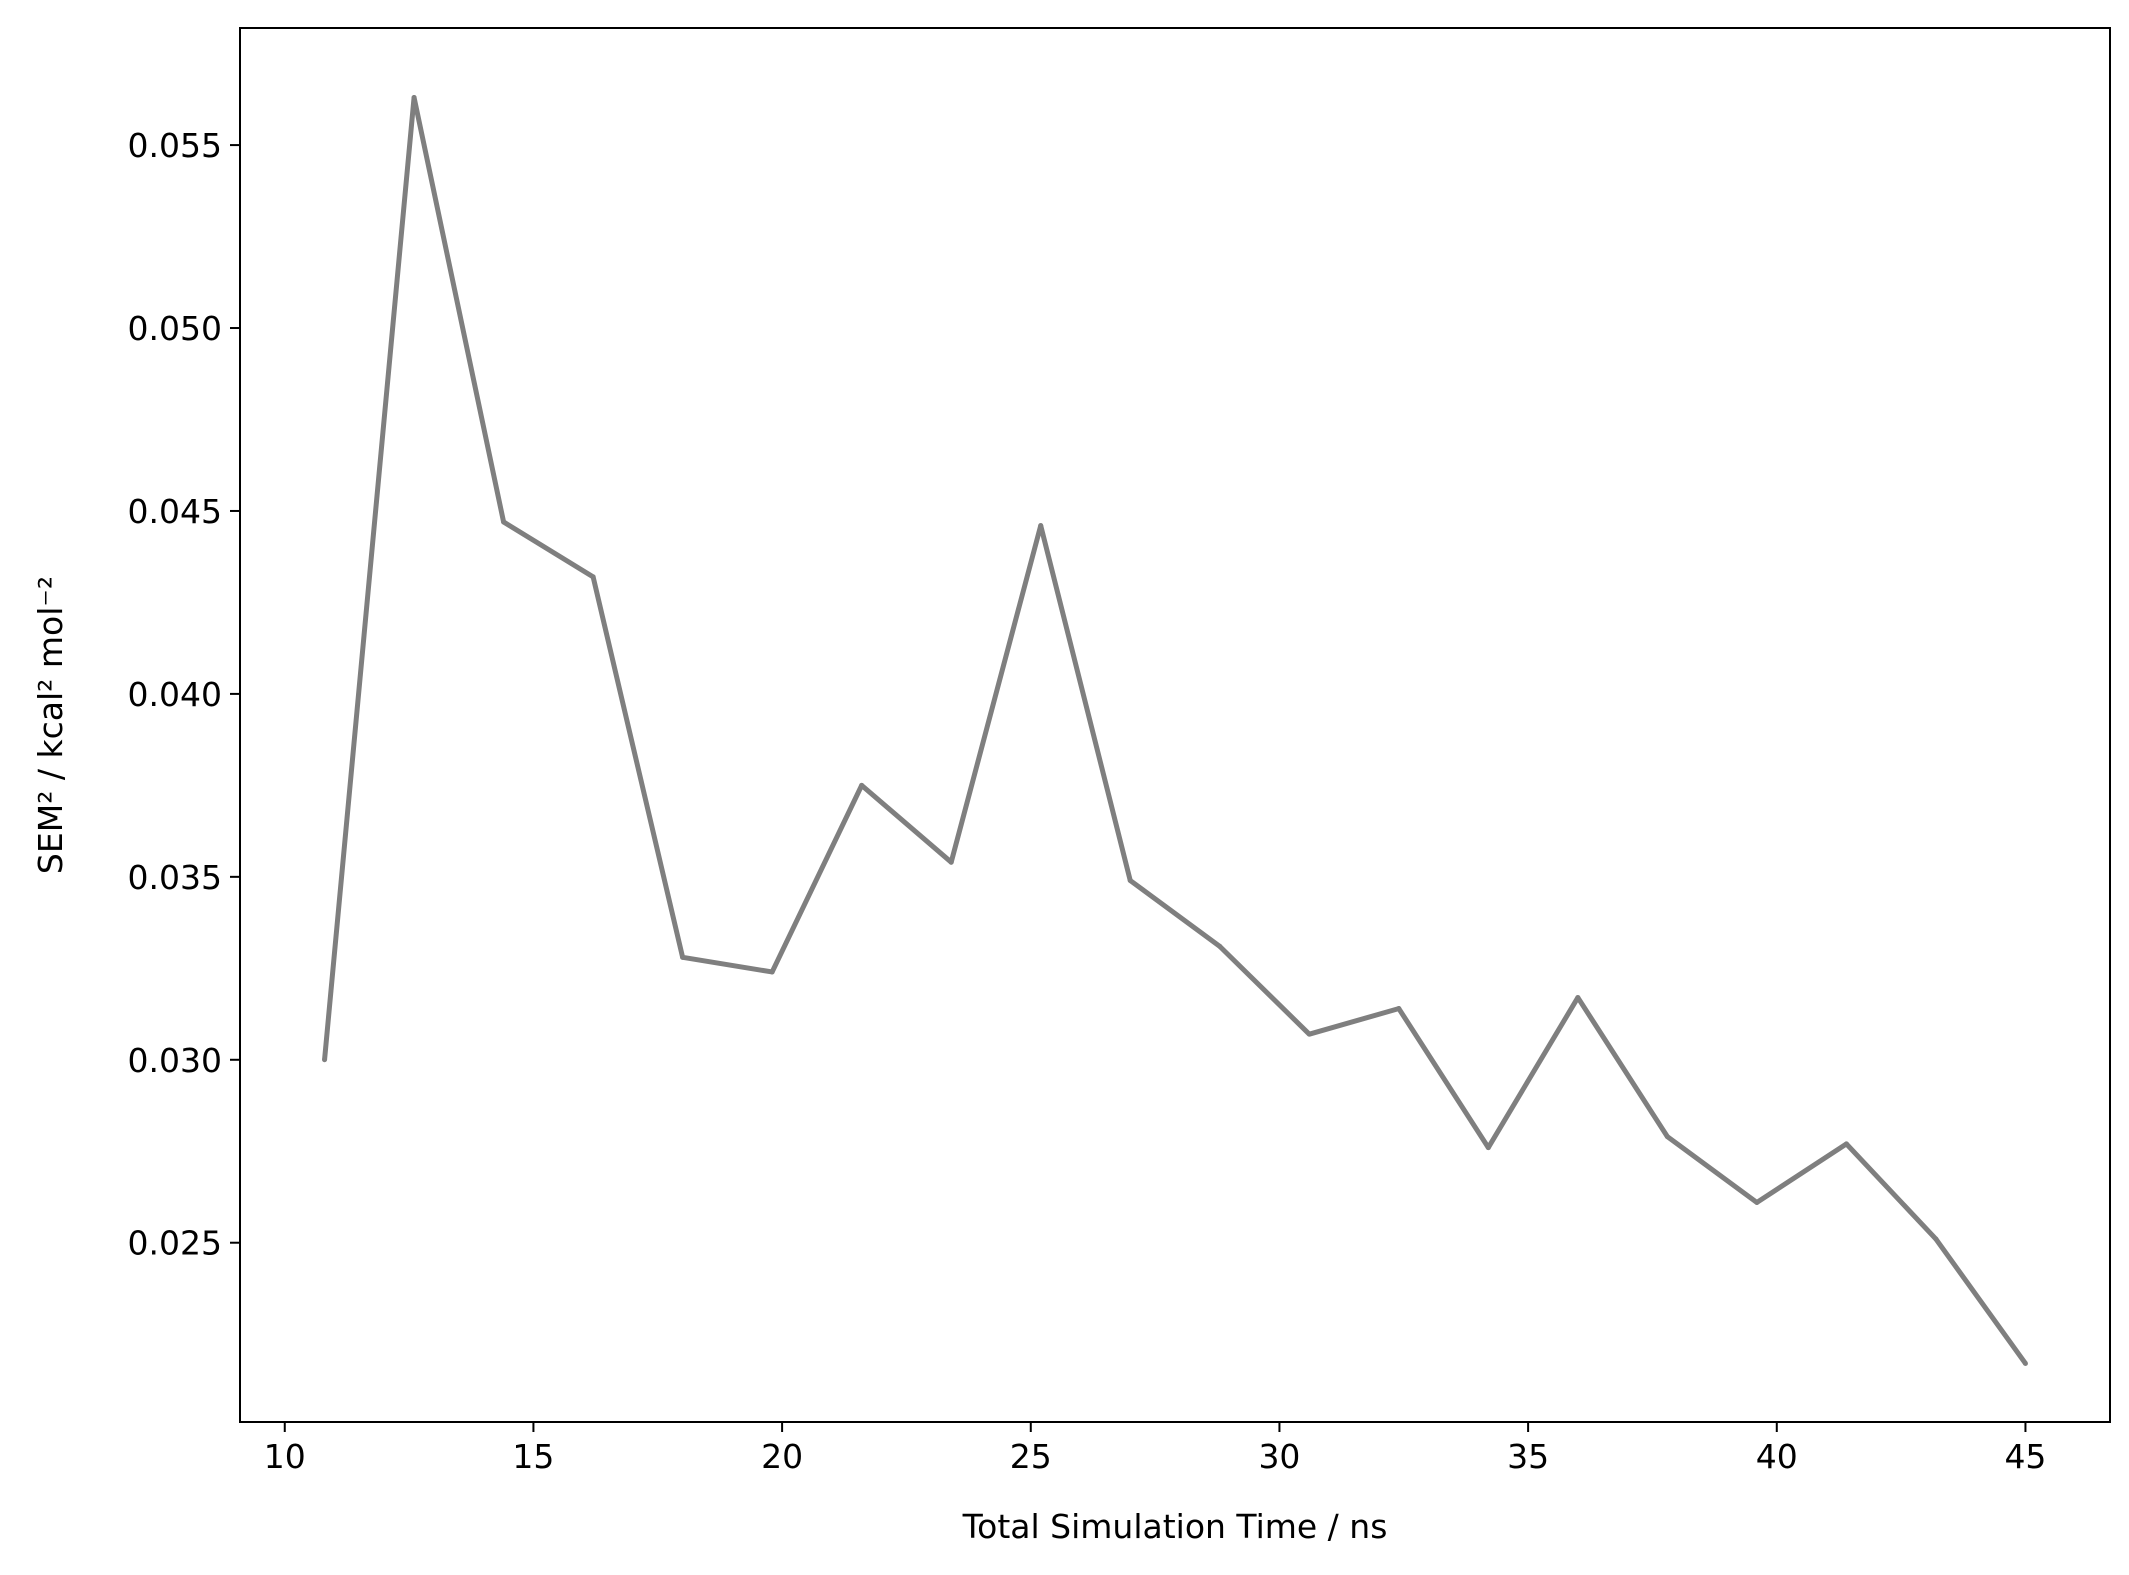 This screenshot has height=1575, width=2129. Describe the element at coordinates (1279, 1456) in the screenshot. I see `x-tick-label: 30` at that location.